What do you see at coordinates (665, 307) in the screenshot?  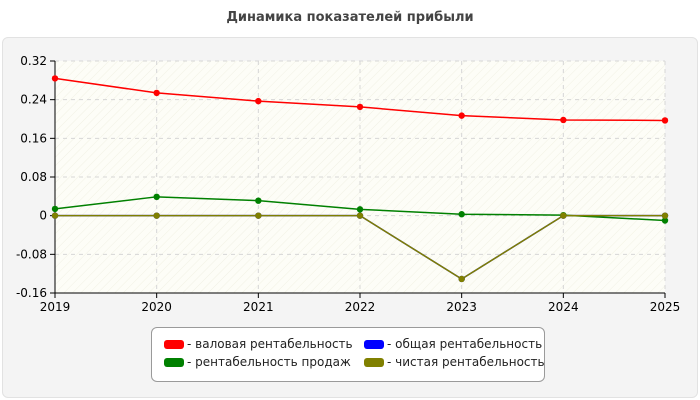 I see `x-tick-label: 2025` at bounding box center [665, 307].